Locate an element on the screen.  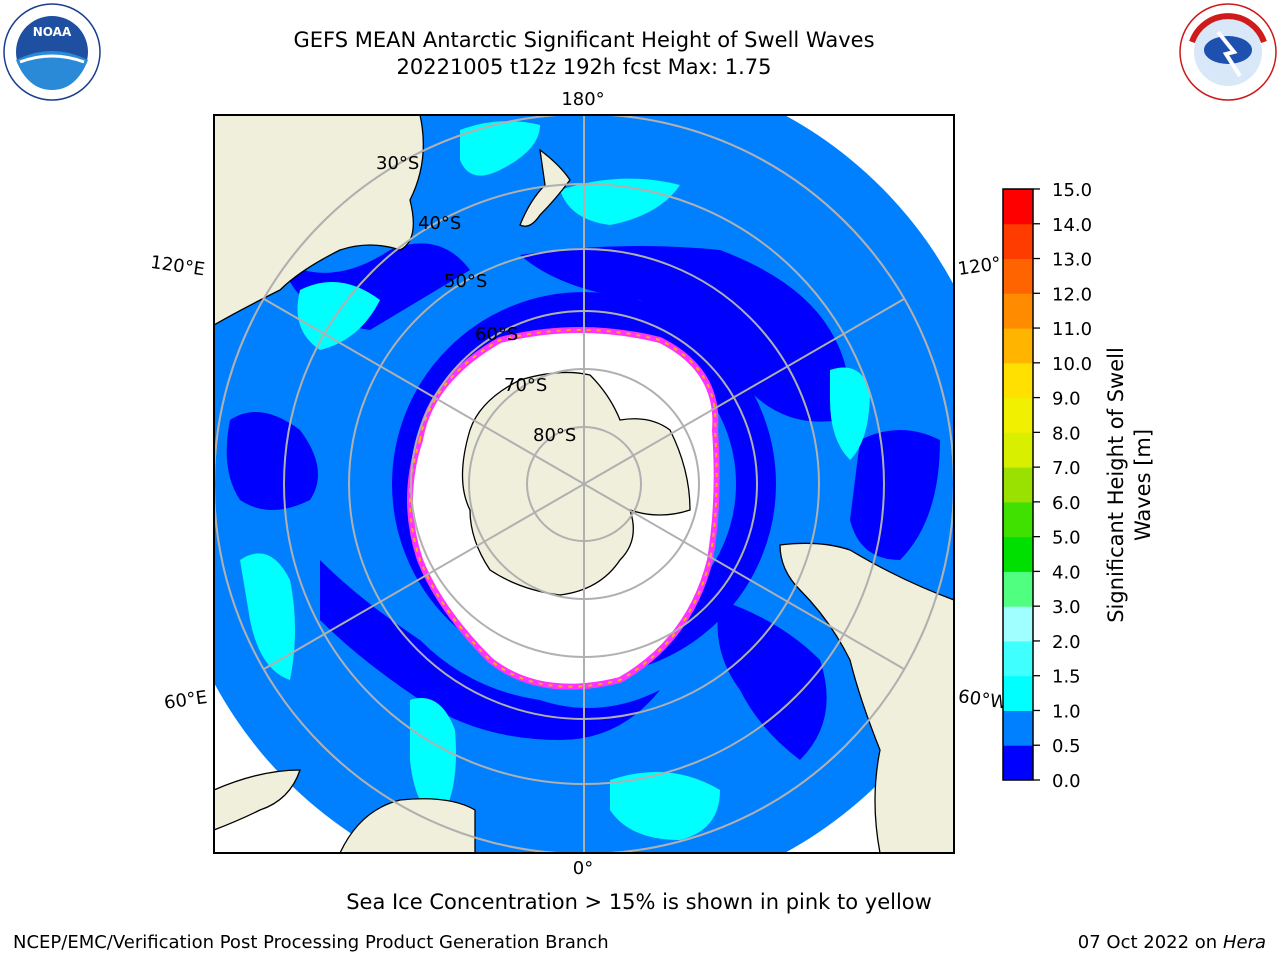
australia is located at coordinates (319, 220).